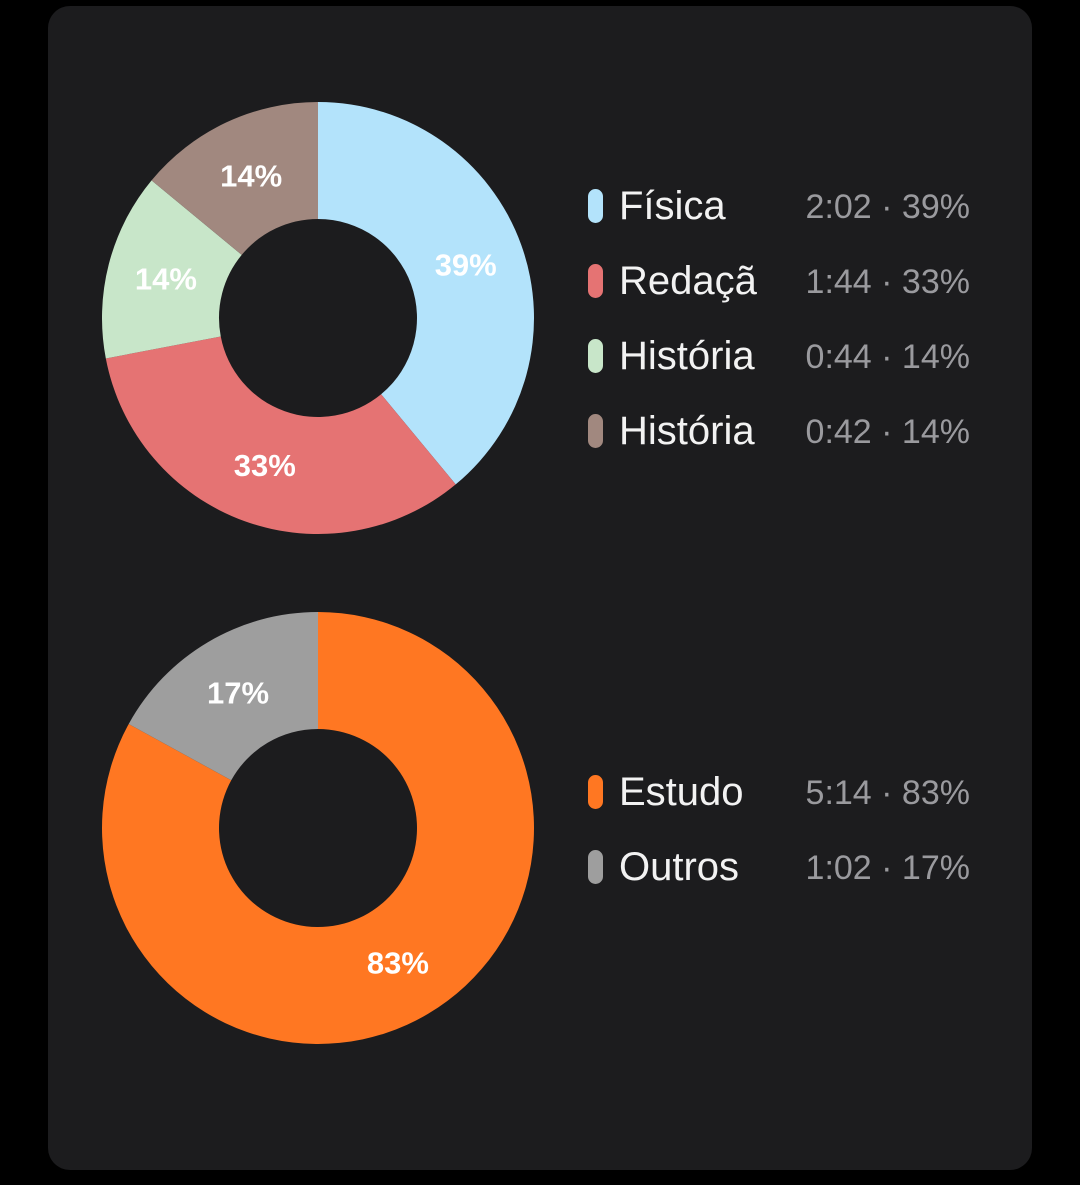 This screenshot has width=1080, height=1185. I want to click on legend-value: 0:42 · 14%, so click(887, 432).